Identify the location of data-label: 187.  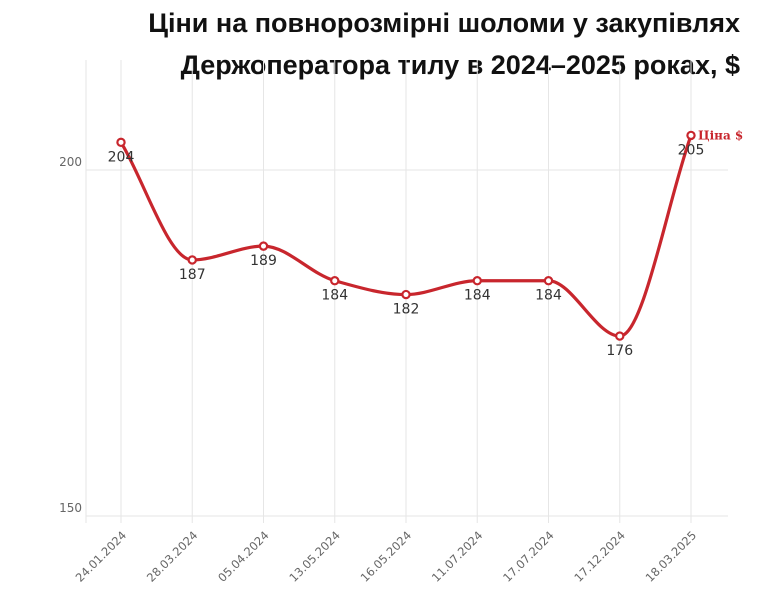
(192, 275).